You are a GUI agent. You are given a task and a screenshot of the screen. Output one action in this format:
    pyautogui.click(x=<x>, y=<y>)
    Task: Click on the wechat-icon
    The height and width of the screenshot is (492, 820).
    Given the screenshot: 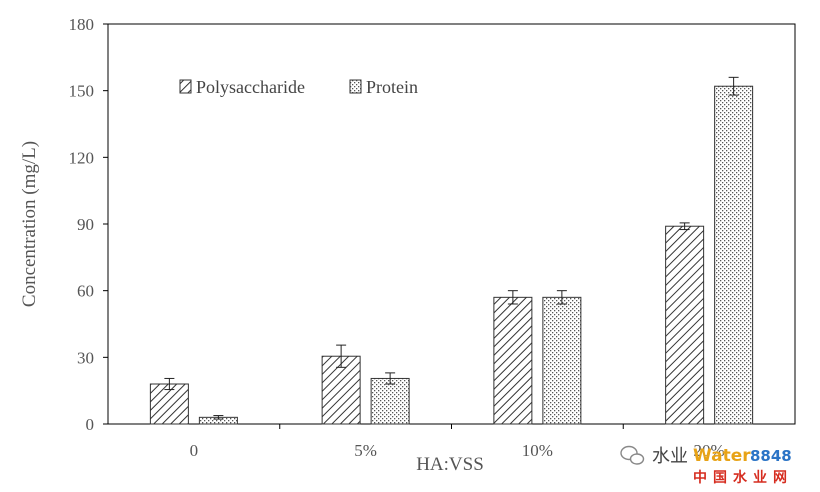 What is the action you would take?
    pyautogui.click(x=632, y=455)
    